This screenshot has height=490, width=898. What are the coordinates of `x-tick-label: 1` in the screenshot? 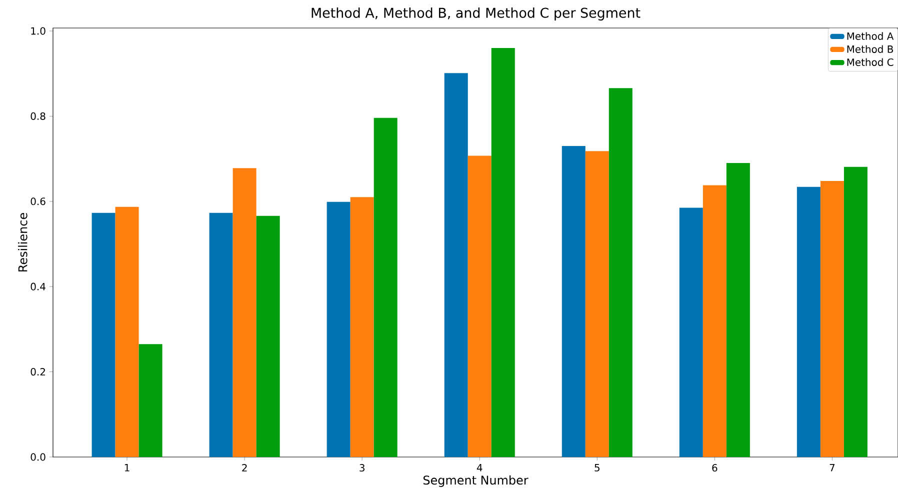 It's located at (127, 468).